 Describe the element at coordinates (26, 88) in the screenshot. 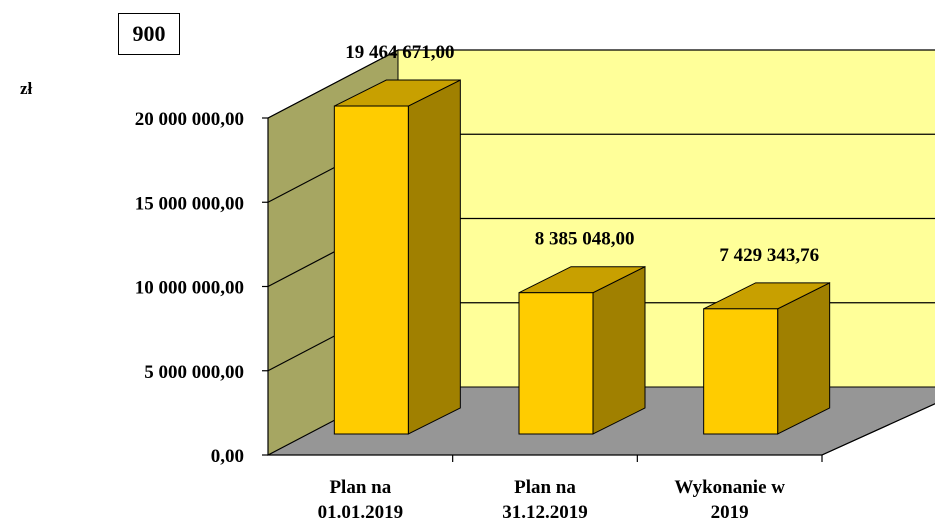

I see `y-axis-label: zł` at that location.